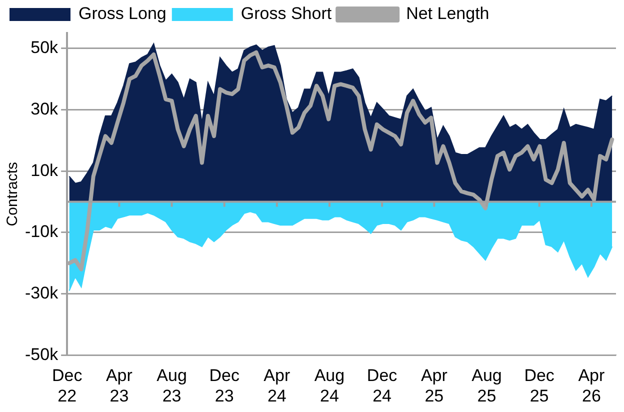 The height and width of the screenshot is (412, 624). Describe the element at coordinates (44, 48) in the screenshot. I see `y-tick-label: 50k` at that location.